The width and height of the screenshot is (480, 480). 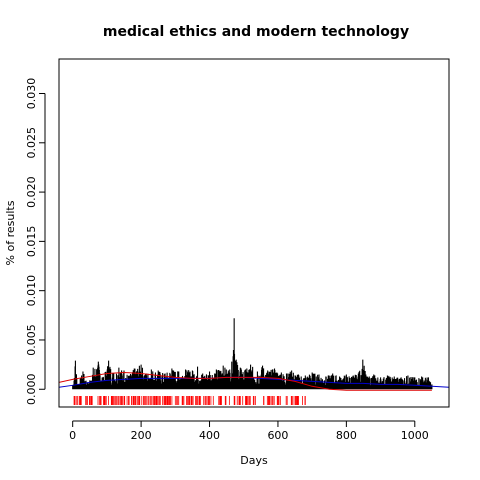 What do you see at coordinates (415, 435) in the screenshot?
I see `x-tick-label: 1000` at bounding box center [415, 435].